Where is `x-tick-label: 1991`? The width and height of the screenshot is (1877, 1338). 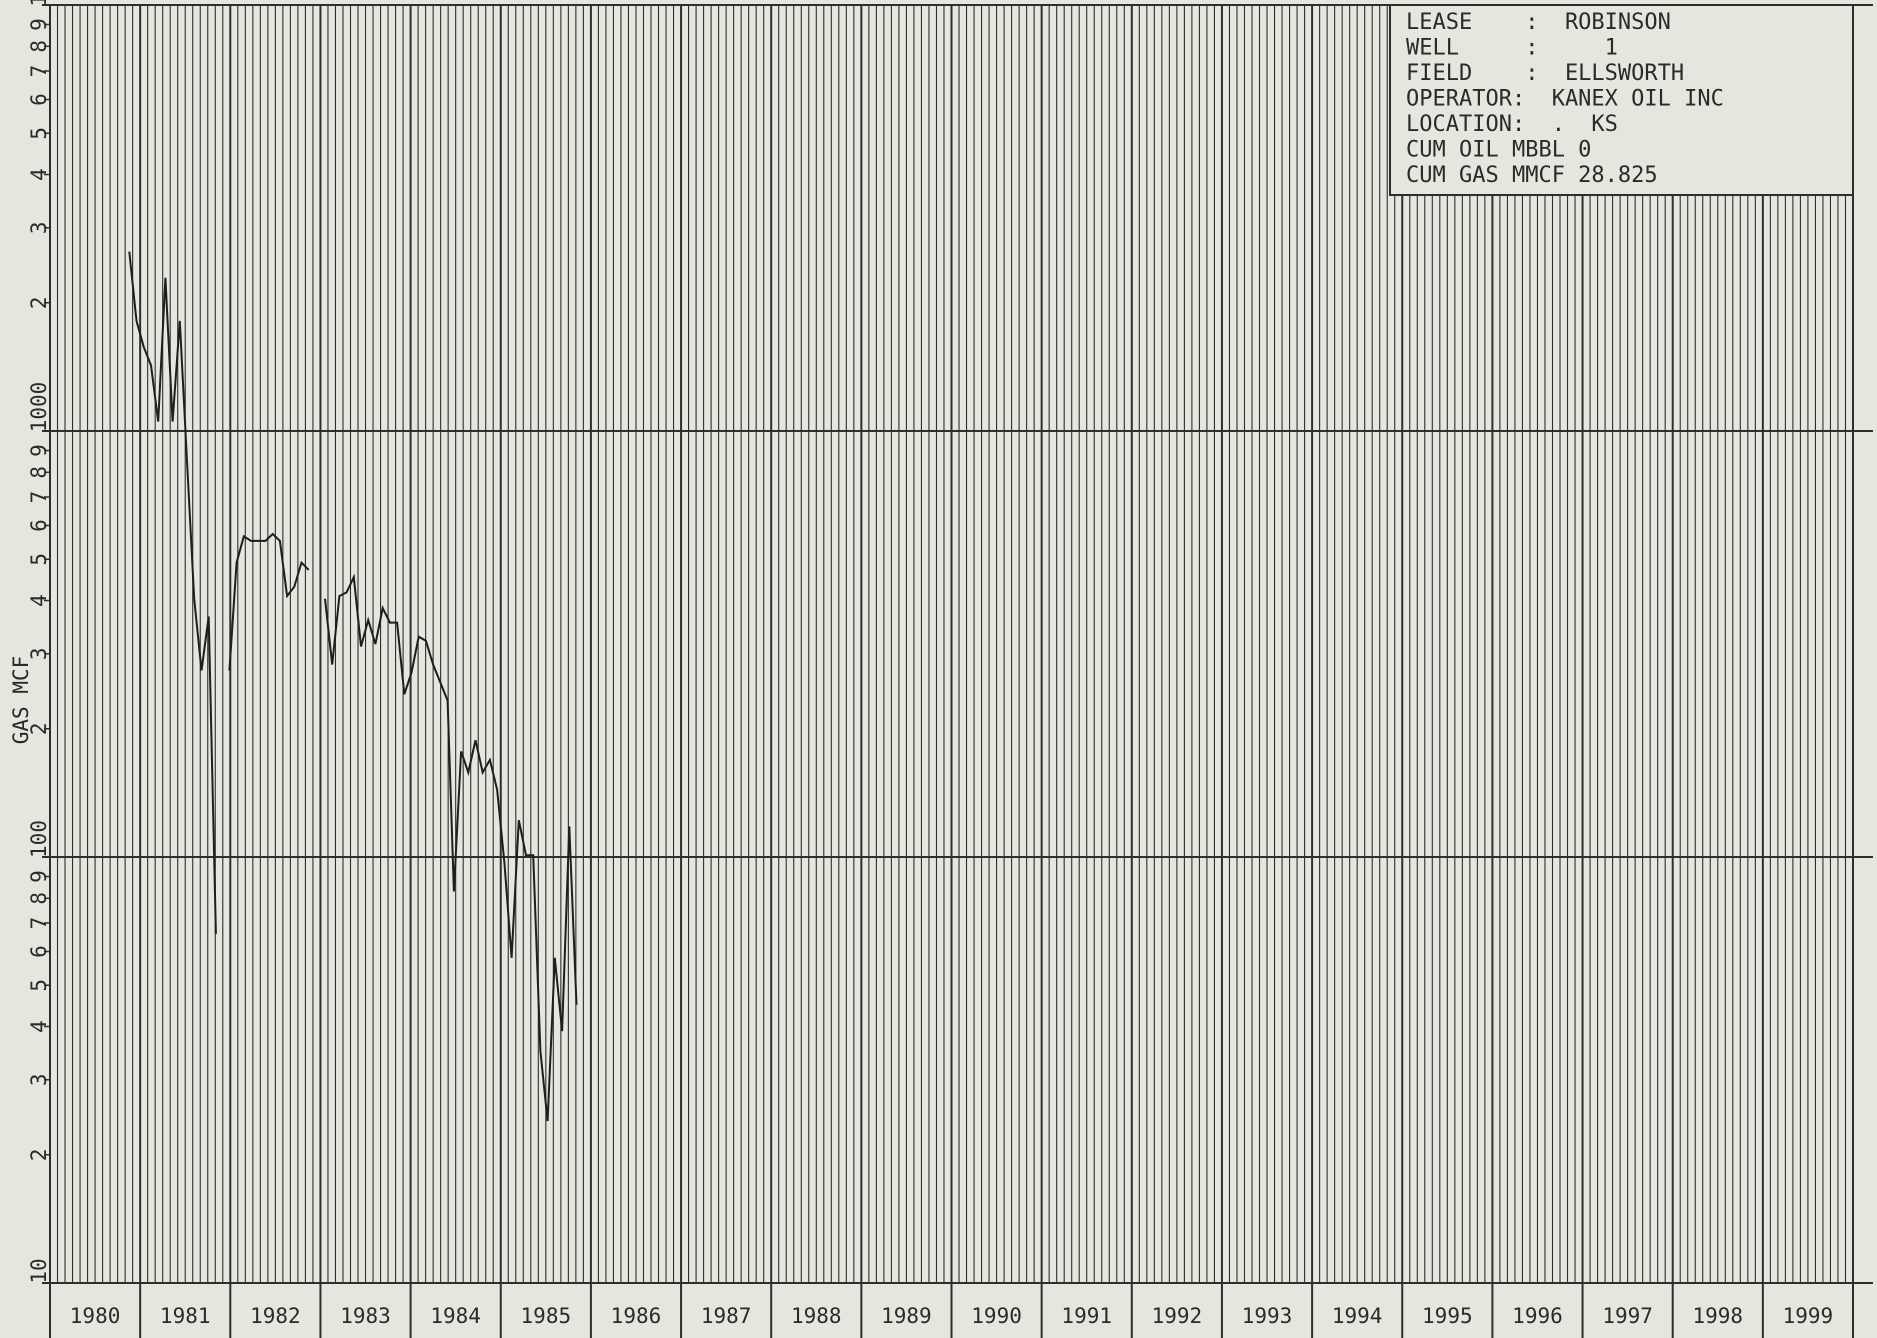
x-tick-label: 1991 is located at coordinates (1086, 1316).